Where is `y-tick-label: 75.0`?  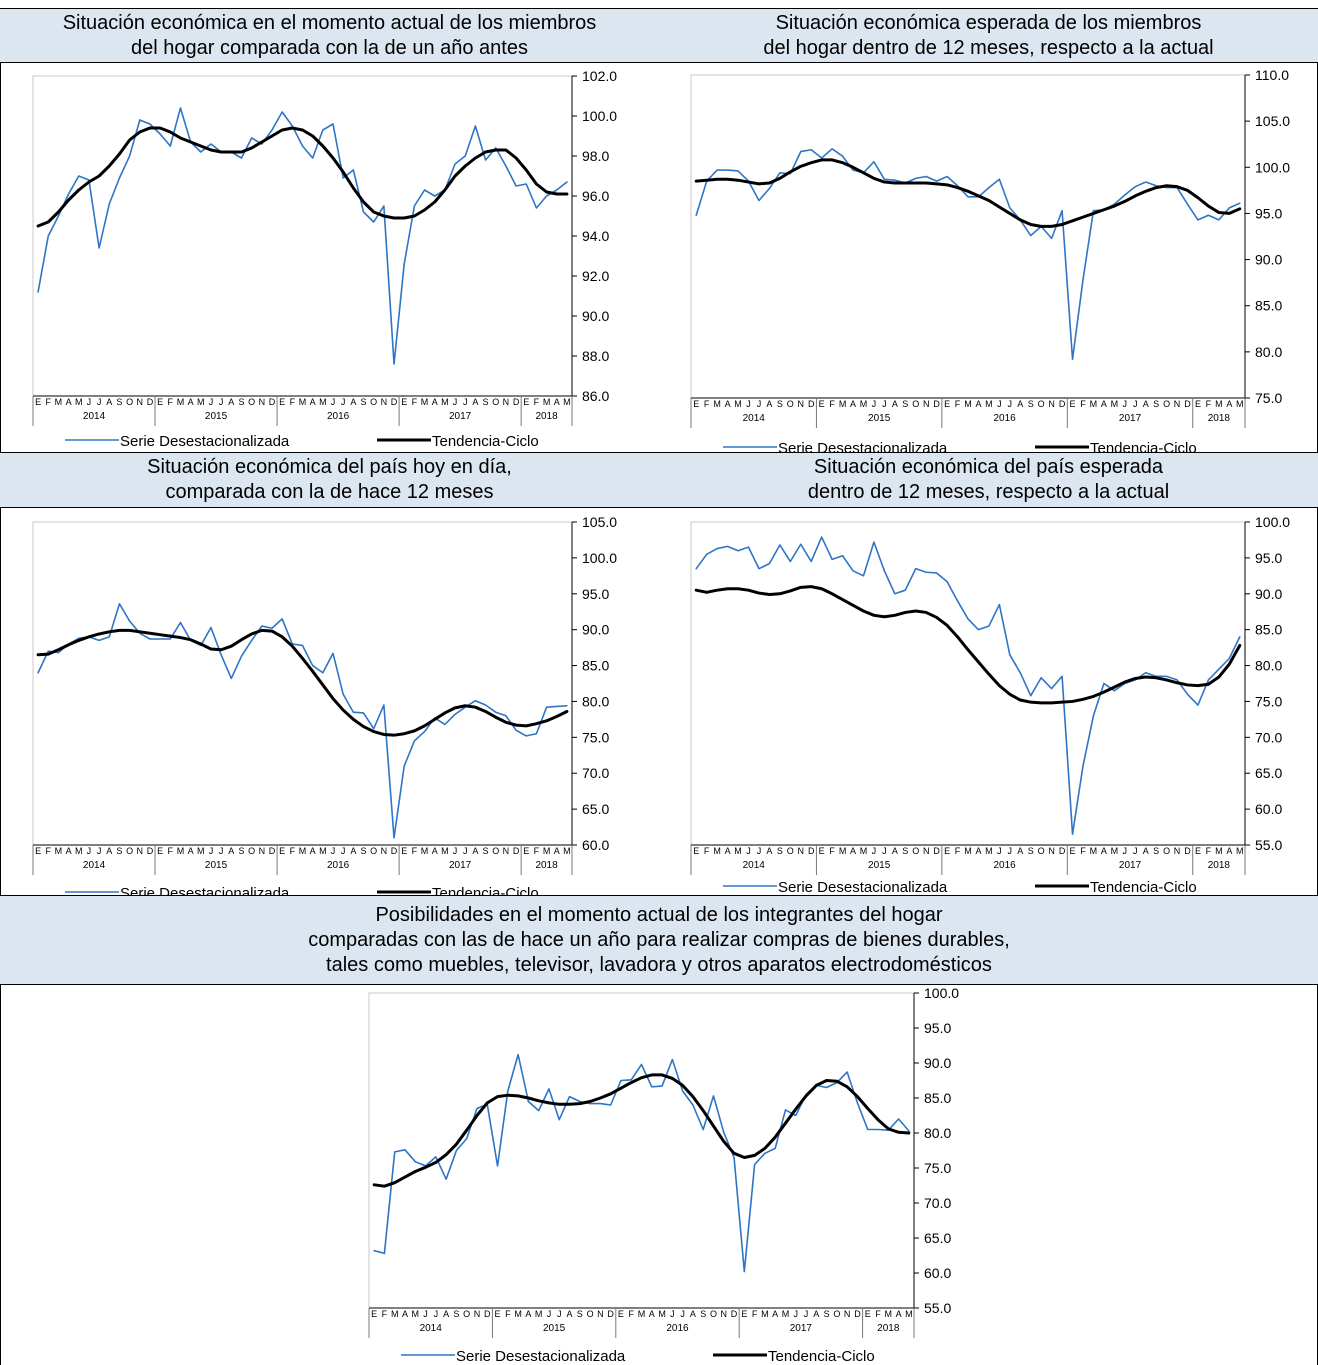
y-tick-label: 75.0 is located at coordinates (1268, 398).